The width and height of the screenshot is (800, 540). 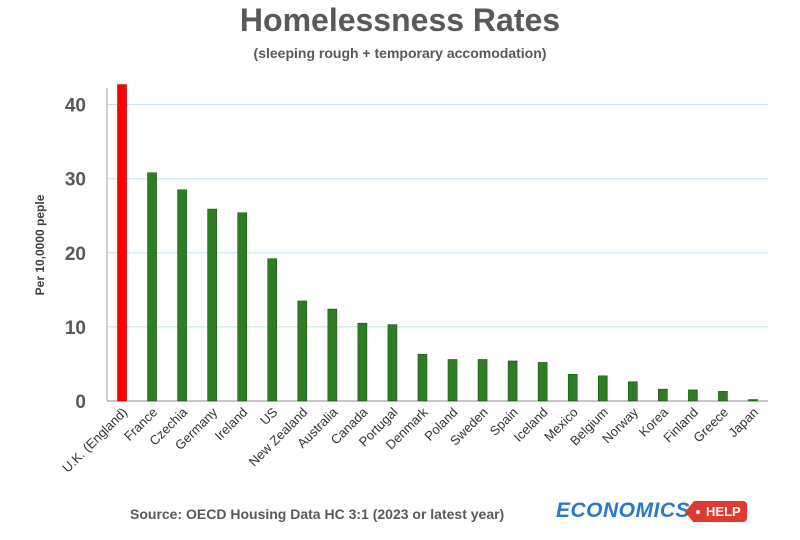 What do you see at coordinates (623, 510) in the screenshot?
I see `logo-main-text: ECONOMICS` at bounding box center [623, 510].